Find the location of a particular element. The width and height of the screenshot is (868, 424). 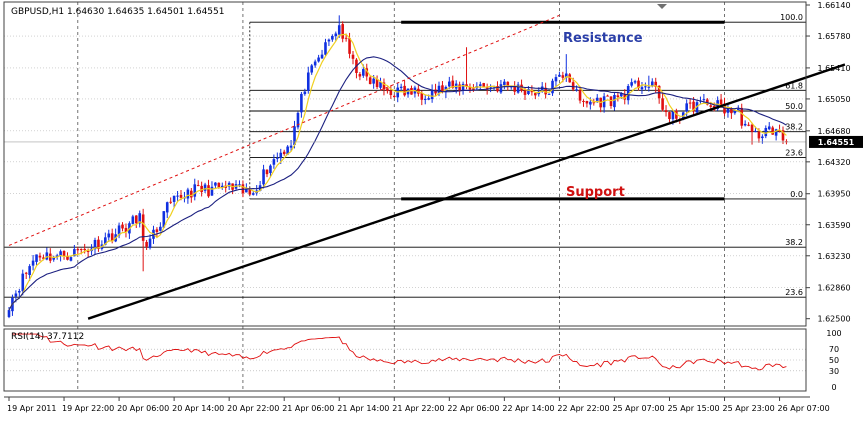

price-tick-label: 1.63950 is located at coordinates (833, 194).